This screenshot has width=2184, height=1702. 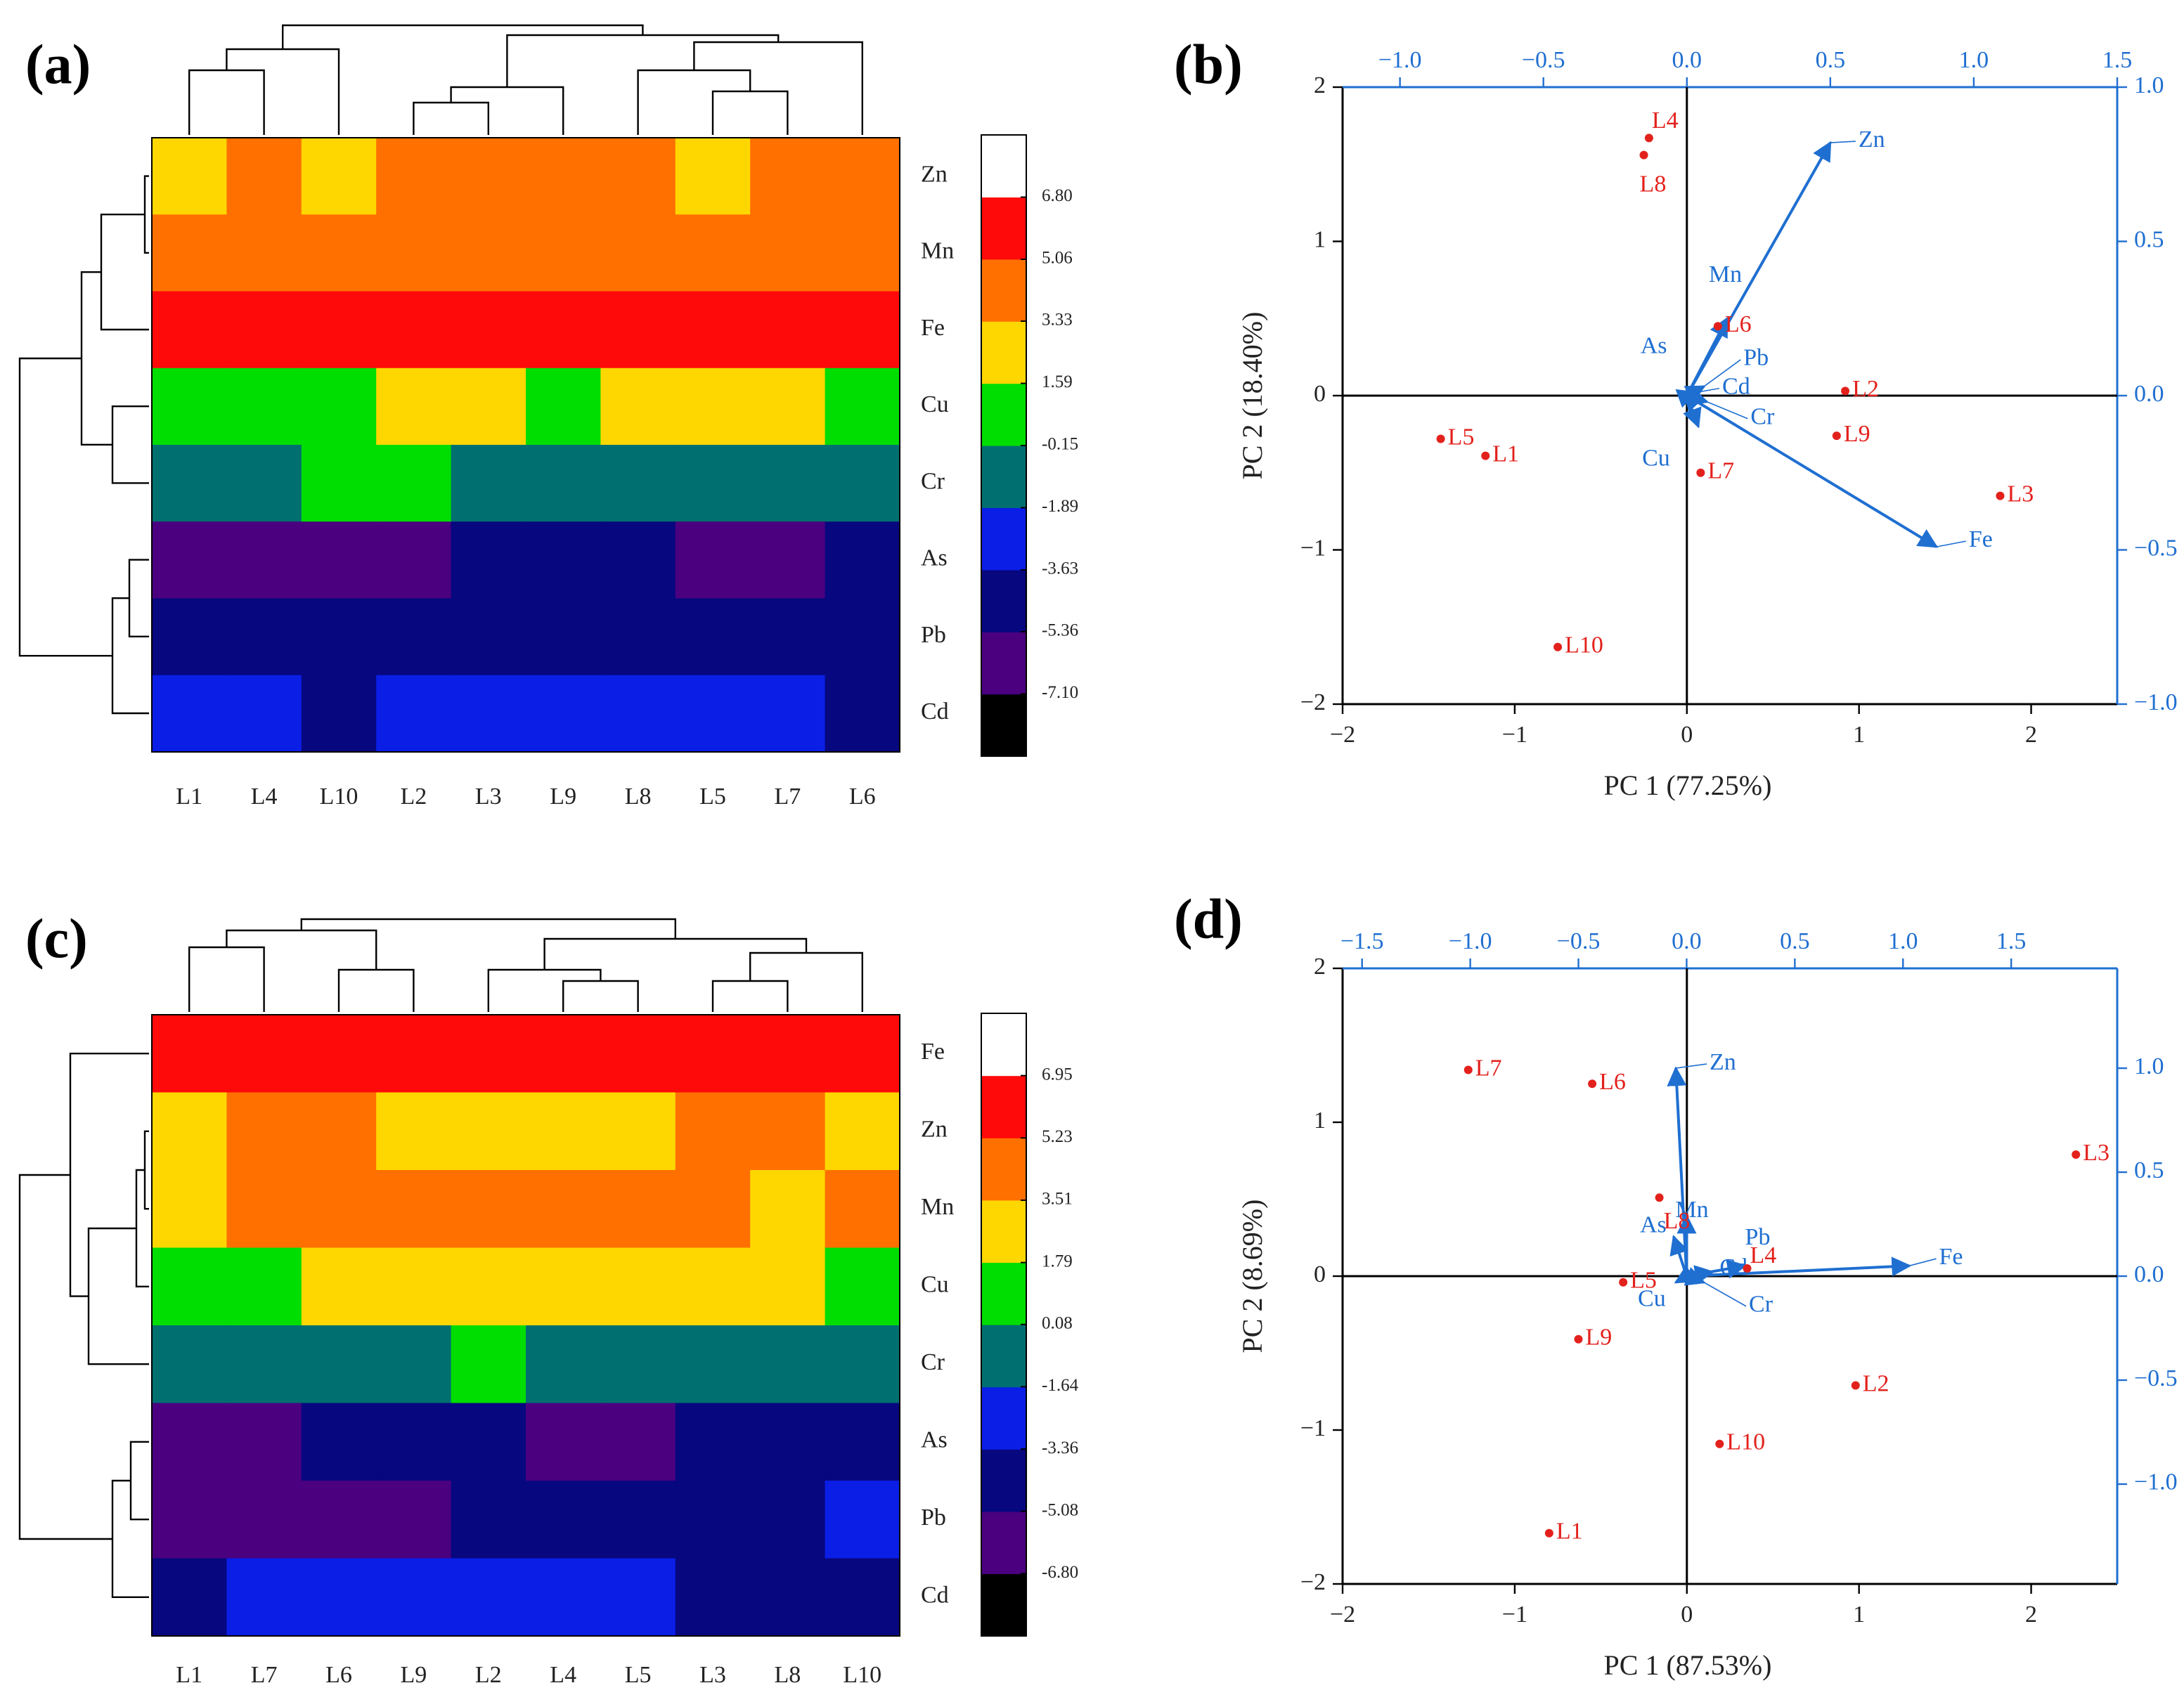 What do you see at coordinates (638, 1675) in the screenshot?
I see `column-label: L5` at bounding box center [638, 1675].